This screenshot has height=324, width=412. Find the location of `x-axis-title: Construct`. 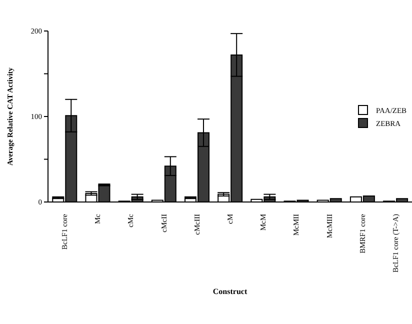

x-axis-title: Construct is located at coordinates (230, 291).